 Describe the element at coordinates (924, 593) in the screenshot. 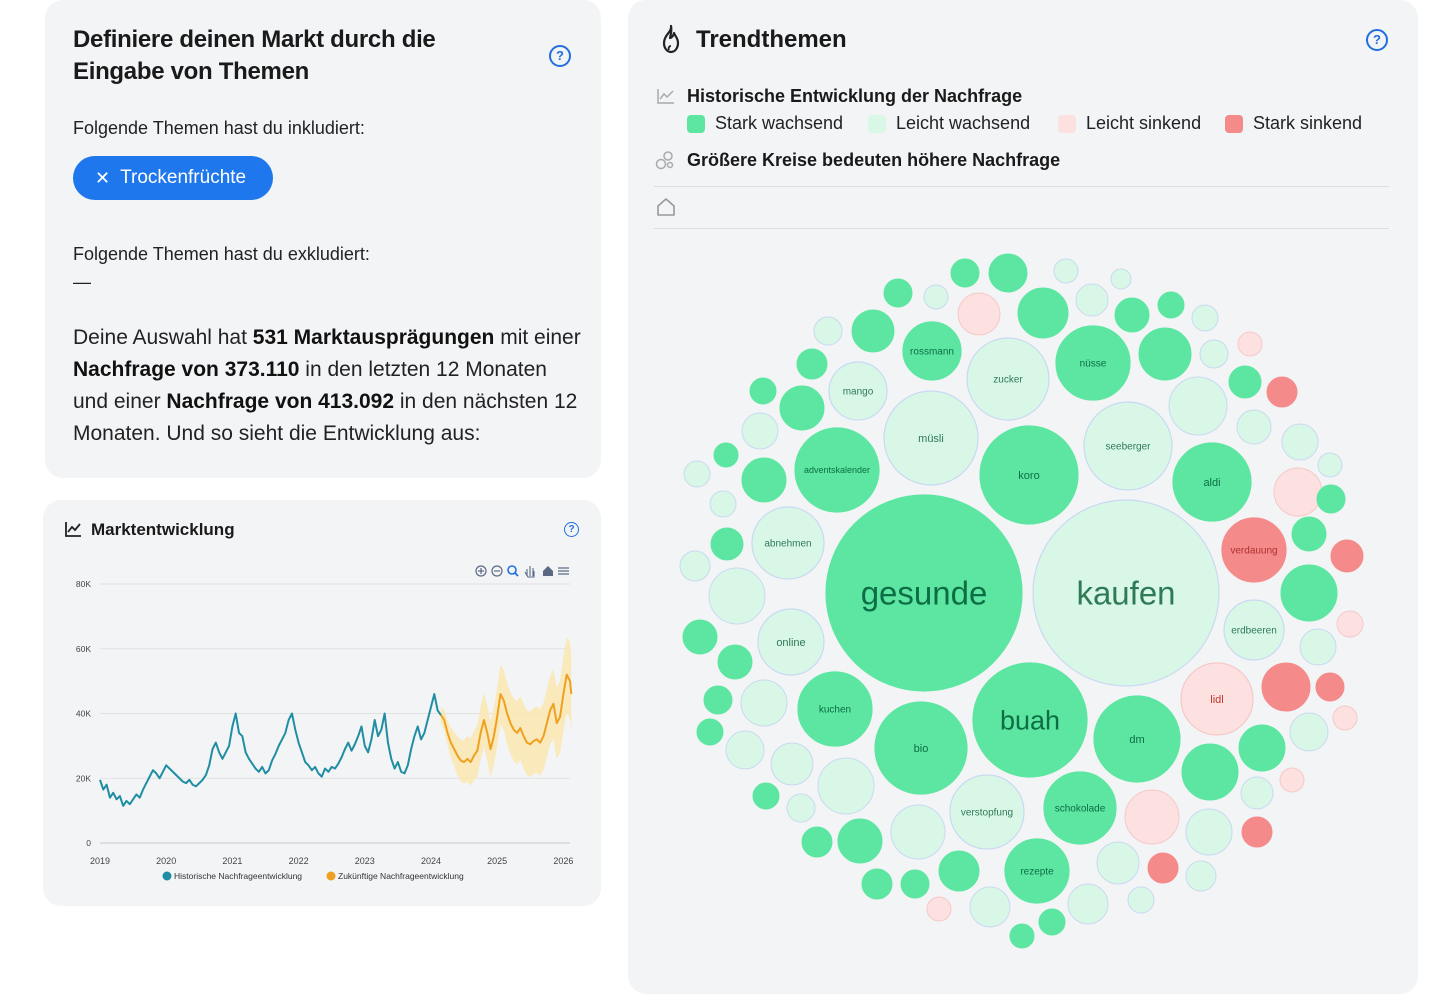

I see `topic-bubble: gesunde` at that location.